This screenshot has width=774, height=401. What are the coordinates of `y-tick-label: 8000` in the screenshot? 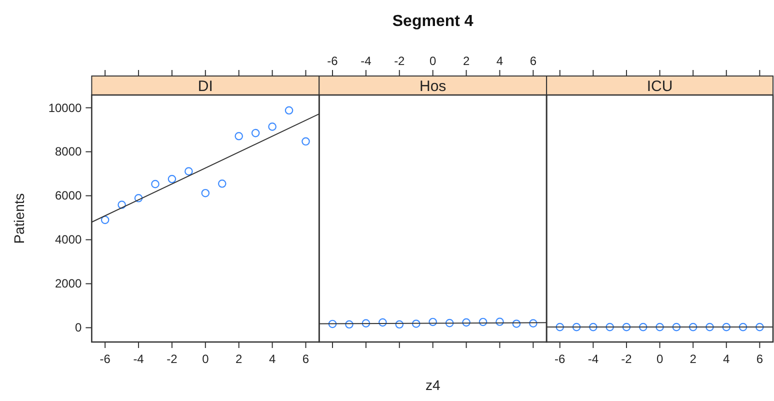 It's located at (68, 151).